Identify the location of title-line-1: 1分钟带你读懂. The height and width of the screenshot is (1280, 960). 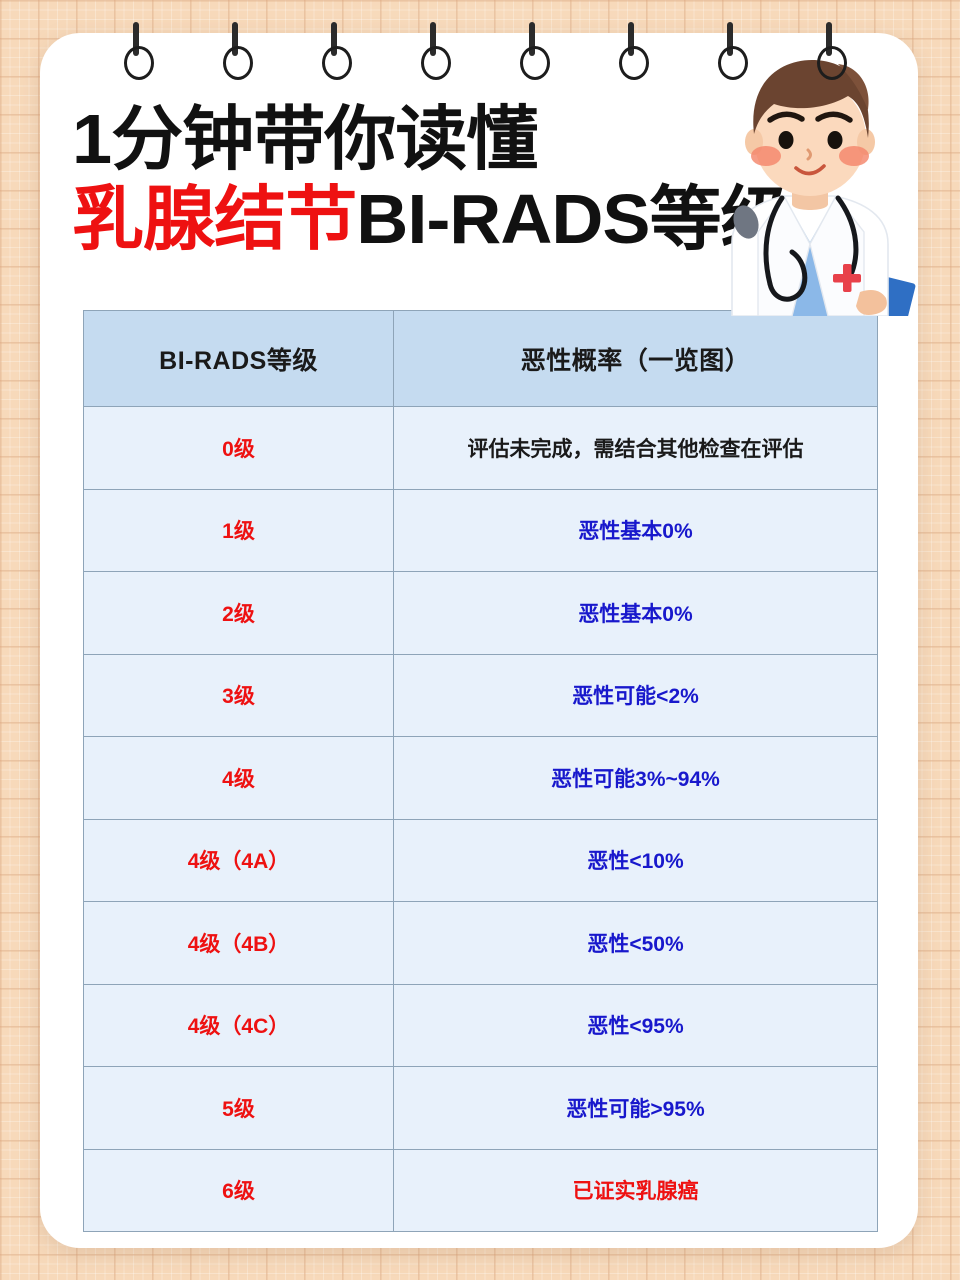
(305, 139).